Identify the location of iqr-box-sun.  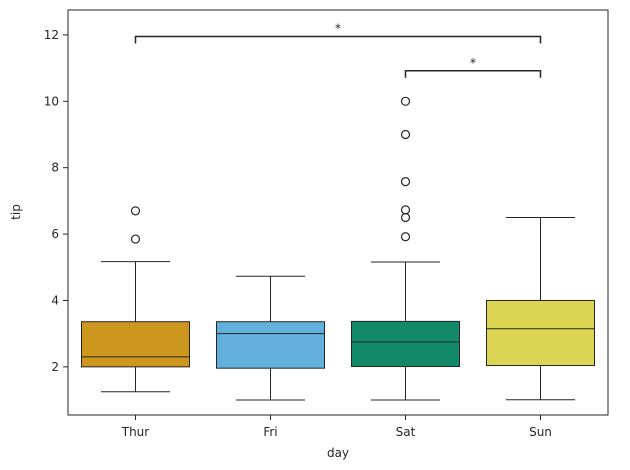
(540, 333).